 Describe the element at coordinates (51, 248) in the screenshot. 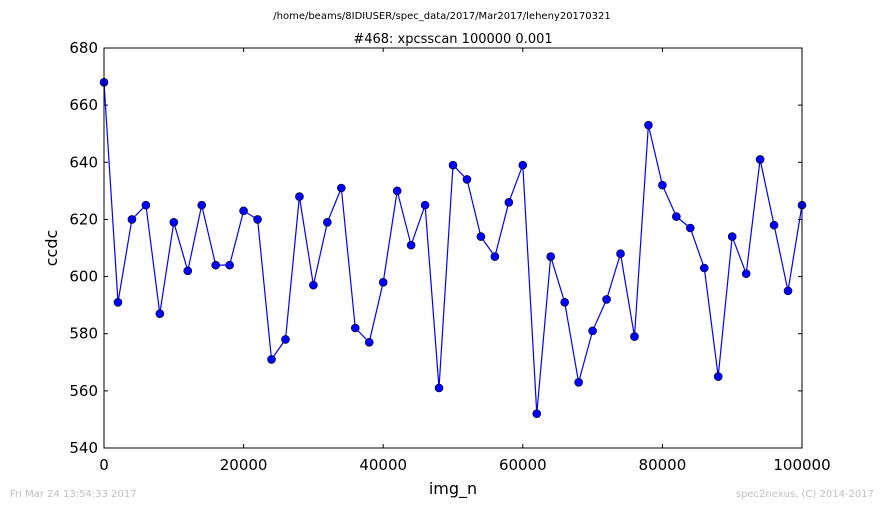

I see `y-axis-label: ccdc` at that location.